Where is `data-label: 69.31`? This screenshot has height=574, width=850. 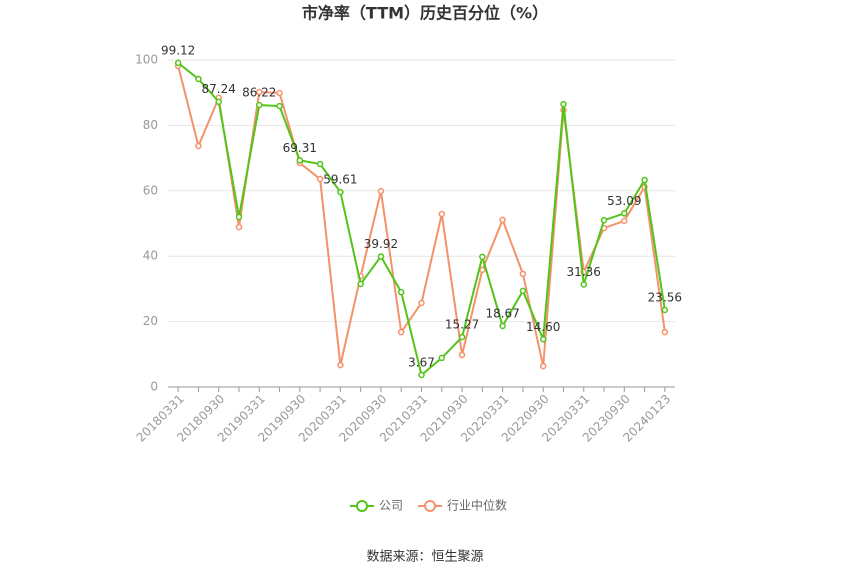
data-label: 69.31 is located at coordinates (300, 148).